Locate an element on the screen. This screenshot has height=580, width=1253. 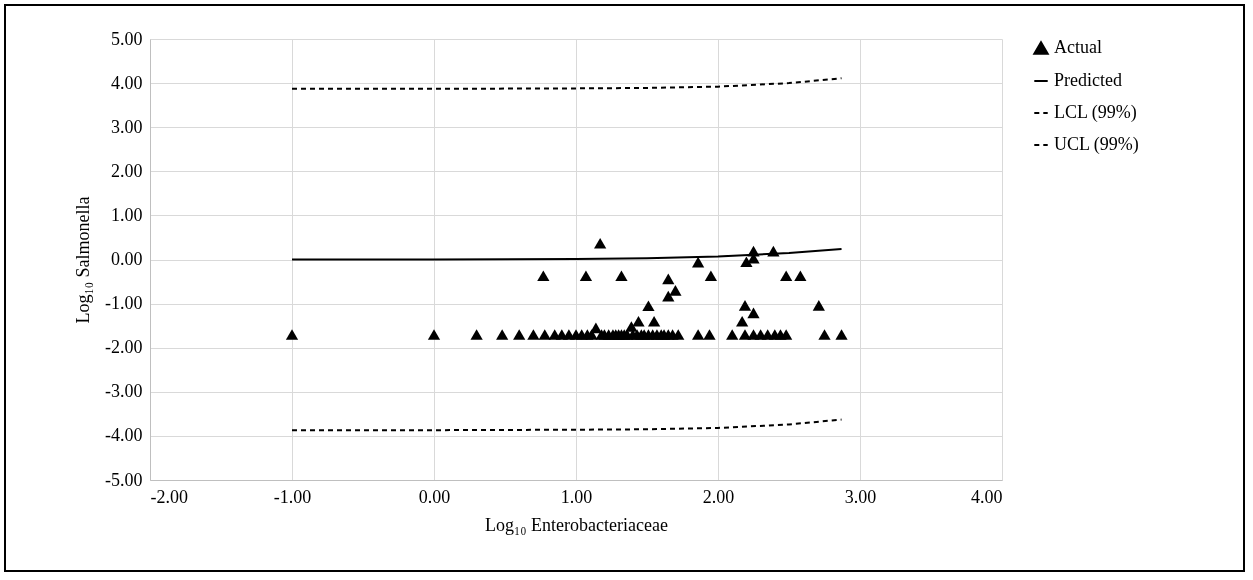
y-tick-label: -3.00 is located at coordinates (124, 391).